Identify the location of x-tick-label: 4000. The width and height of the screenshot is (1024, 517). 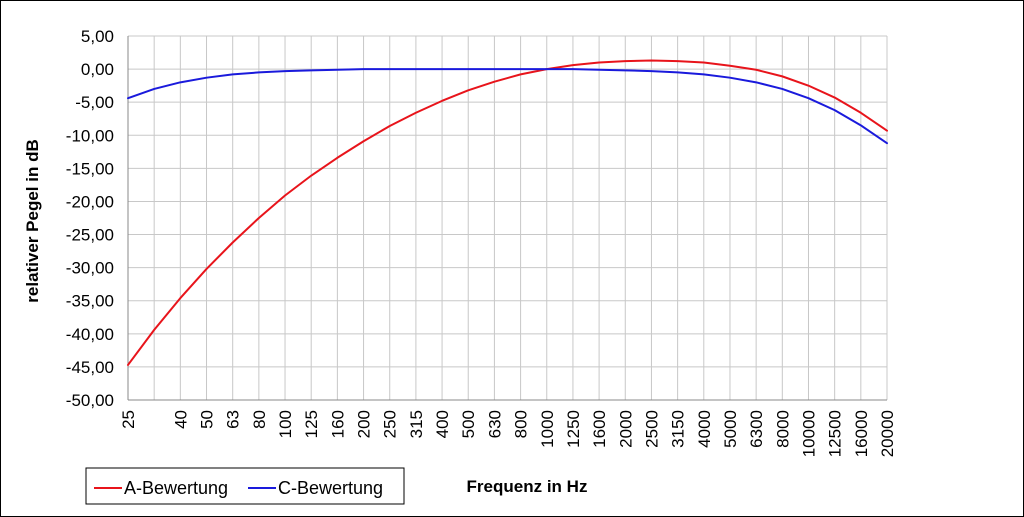
(704, 429).